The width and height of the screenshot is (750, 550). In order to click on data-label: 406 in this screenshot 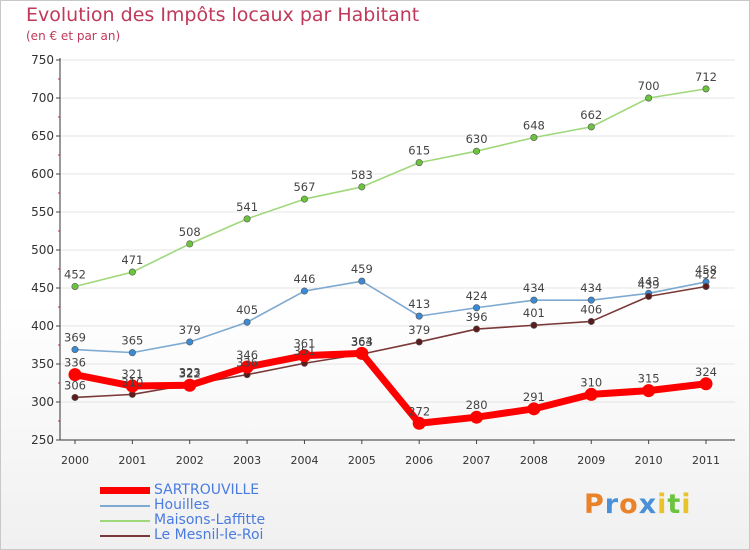, I will do `click(591, 309)`.